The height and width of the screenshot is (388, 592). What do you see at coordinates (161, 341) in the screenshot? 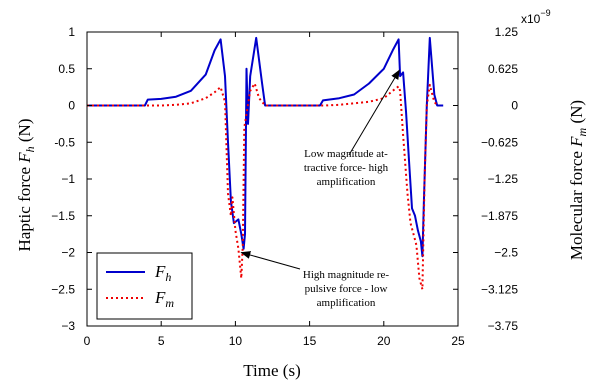
I see `x-tick-label: 5` at bounding box center [161, 341].